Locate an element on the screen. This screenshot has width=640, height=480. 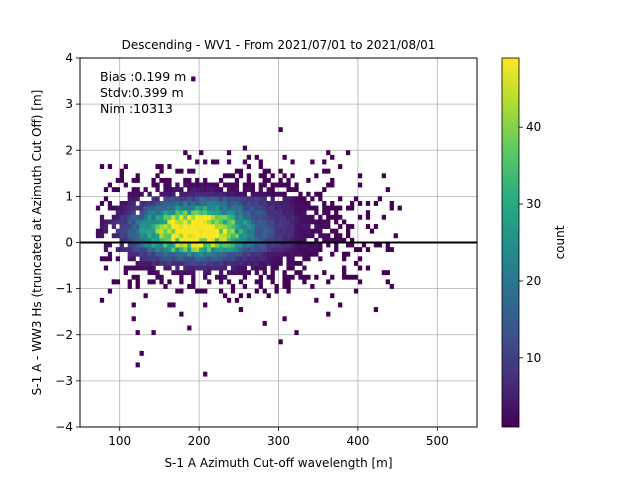
x-tick-label: 200 is located at coordinates (199, 441).